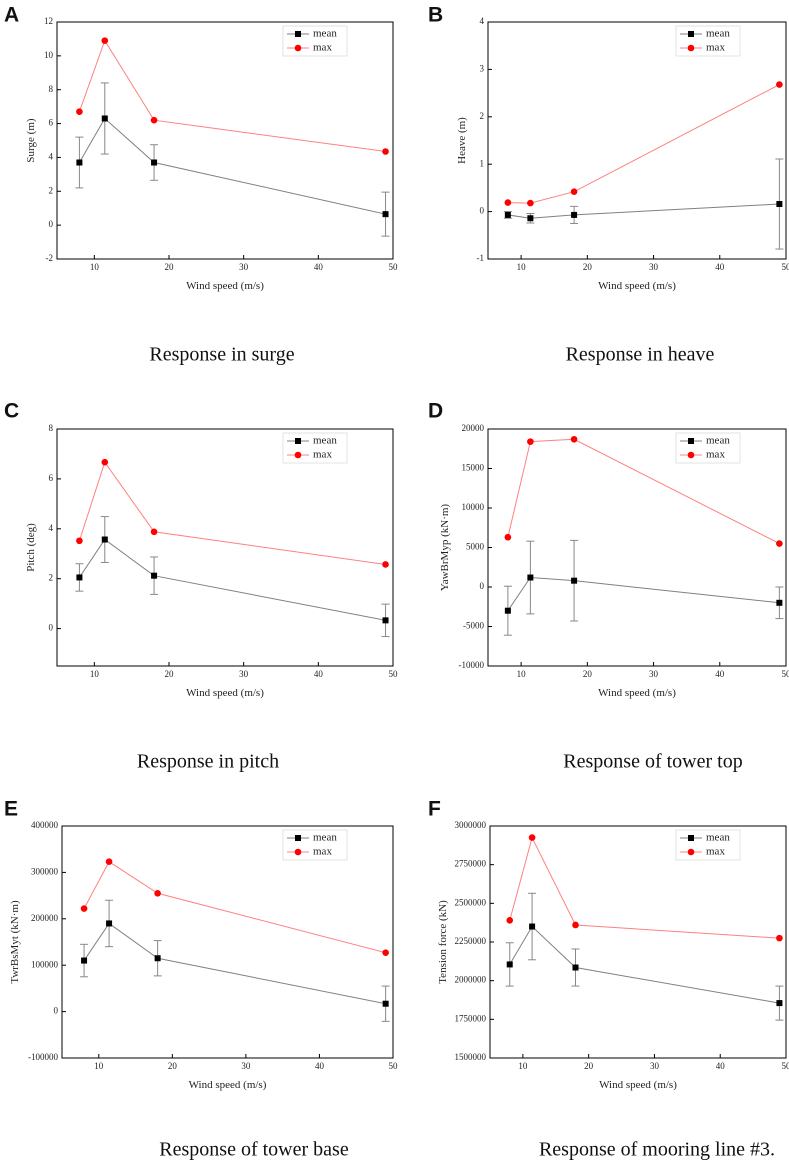 Image resolution: width=789 pixels, height=1164 pixels. I want to click on y-tick-label: 8, so click(51, 428).